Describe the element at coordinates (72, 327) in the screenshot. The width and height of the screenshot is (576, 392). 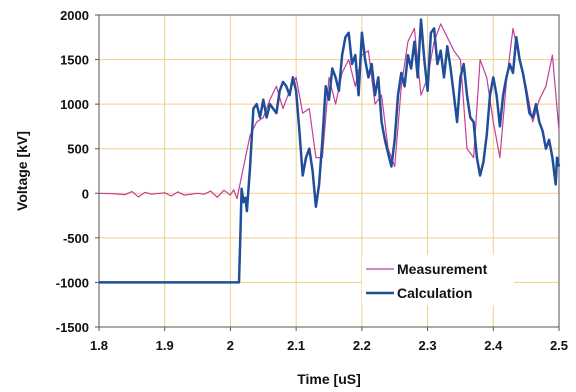
I see `y-tick-label: -1500` at that location.